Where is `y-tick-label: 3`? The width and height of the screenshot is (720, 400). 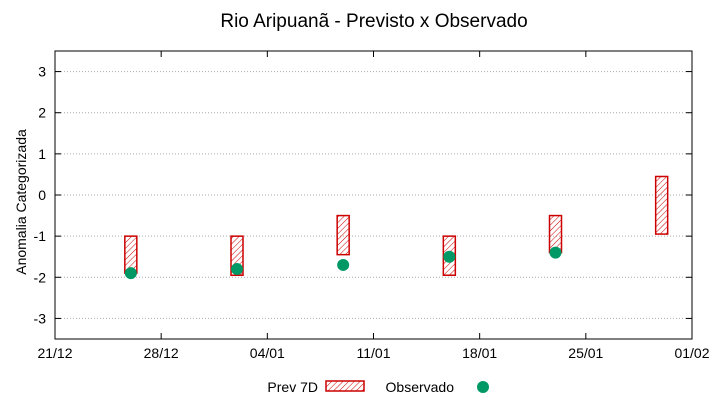
y-tick-label: 3 is located at coordinates (42, 72).